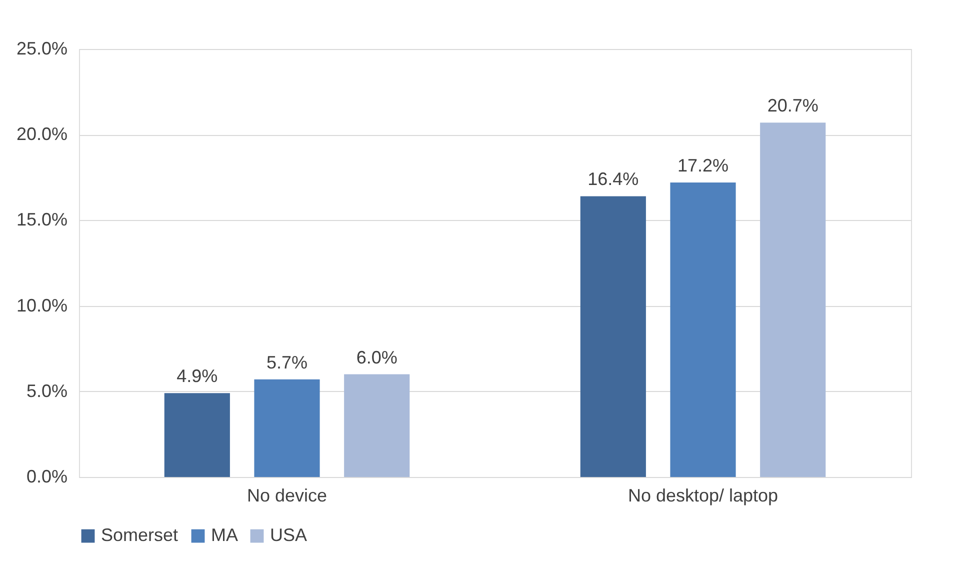 The image size is (958, 583). I want to click on legend-label: USA, so click(289, 535).